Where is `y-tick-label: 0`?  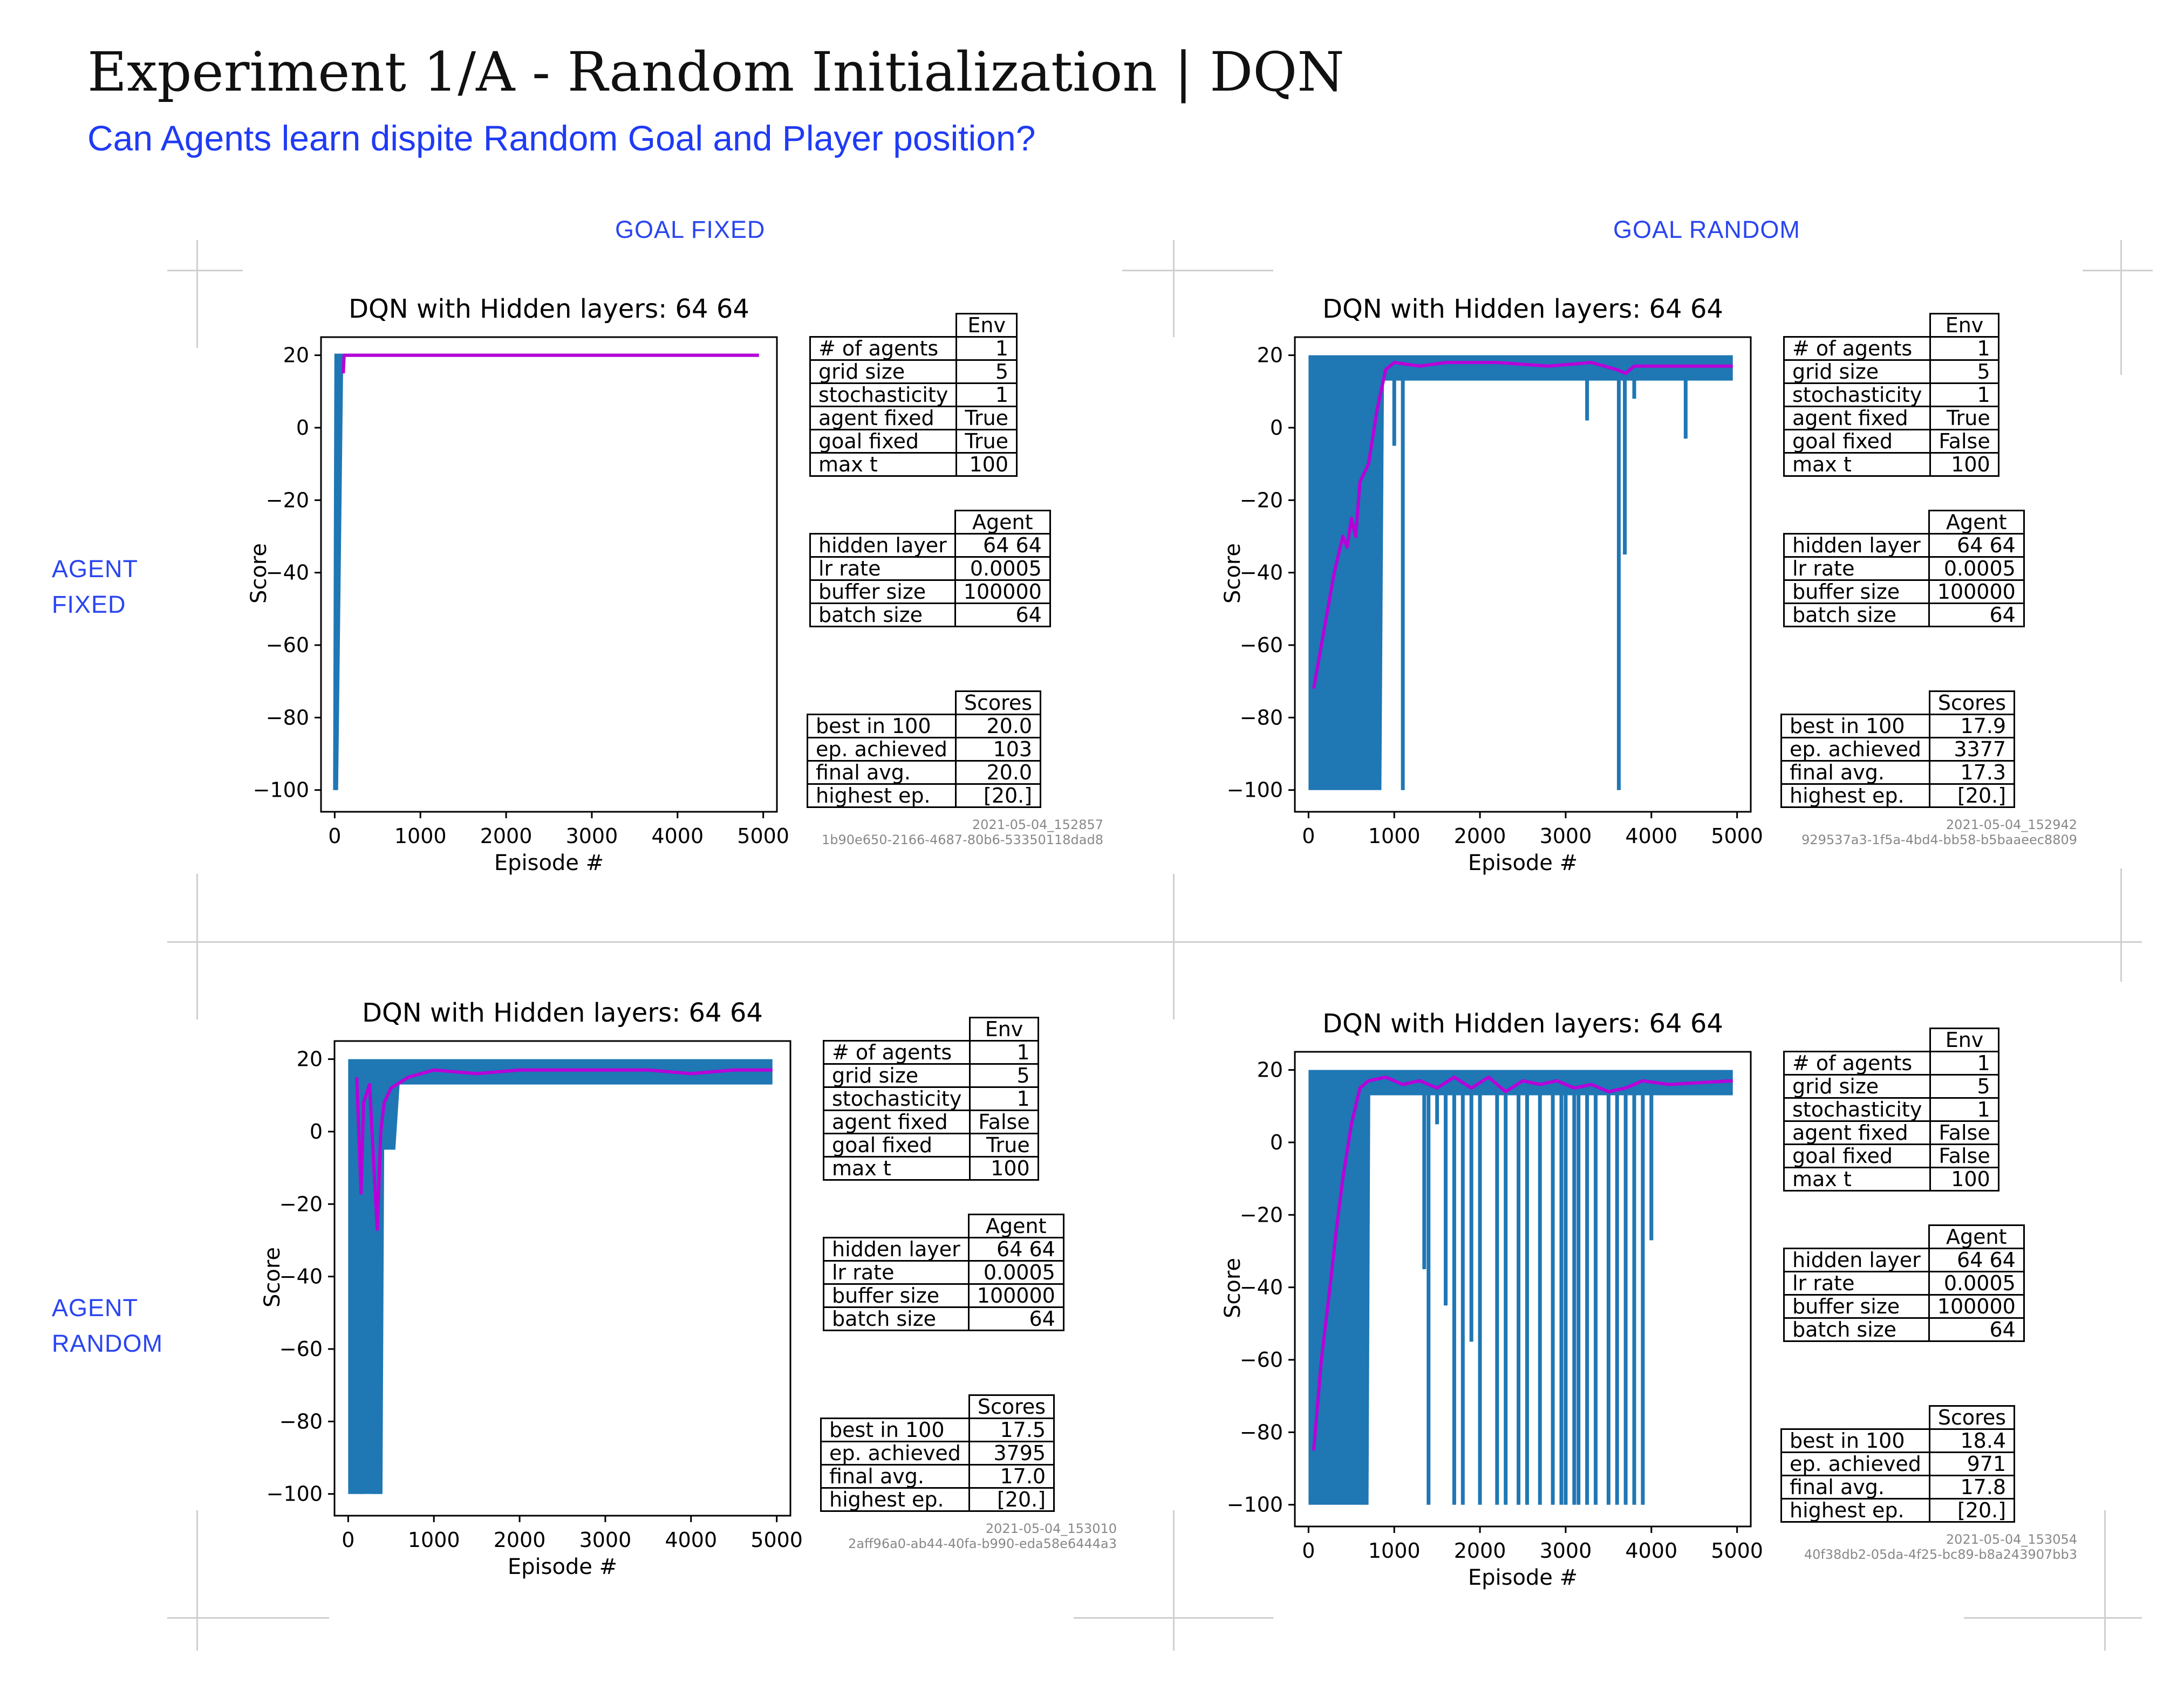
y-tick-label: 0 is located at coordinates (1276, 428).